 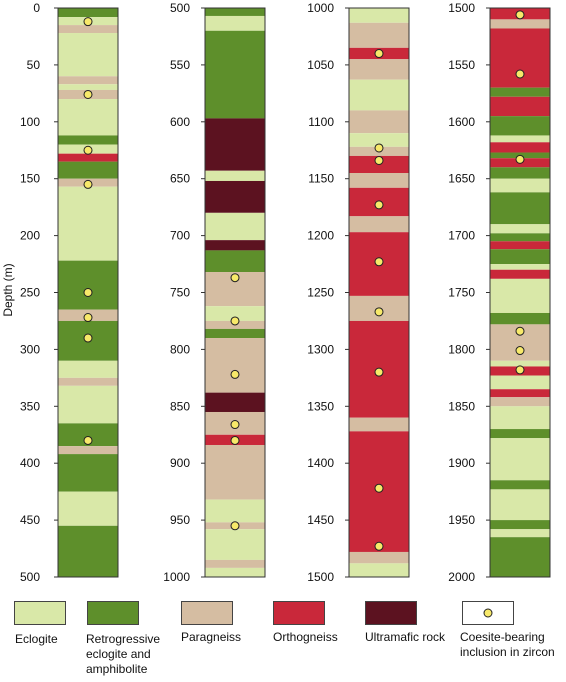 I want to click on tick-label: 750, so click(x=180, y=293).